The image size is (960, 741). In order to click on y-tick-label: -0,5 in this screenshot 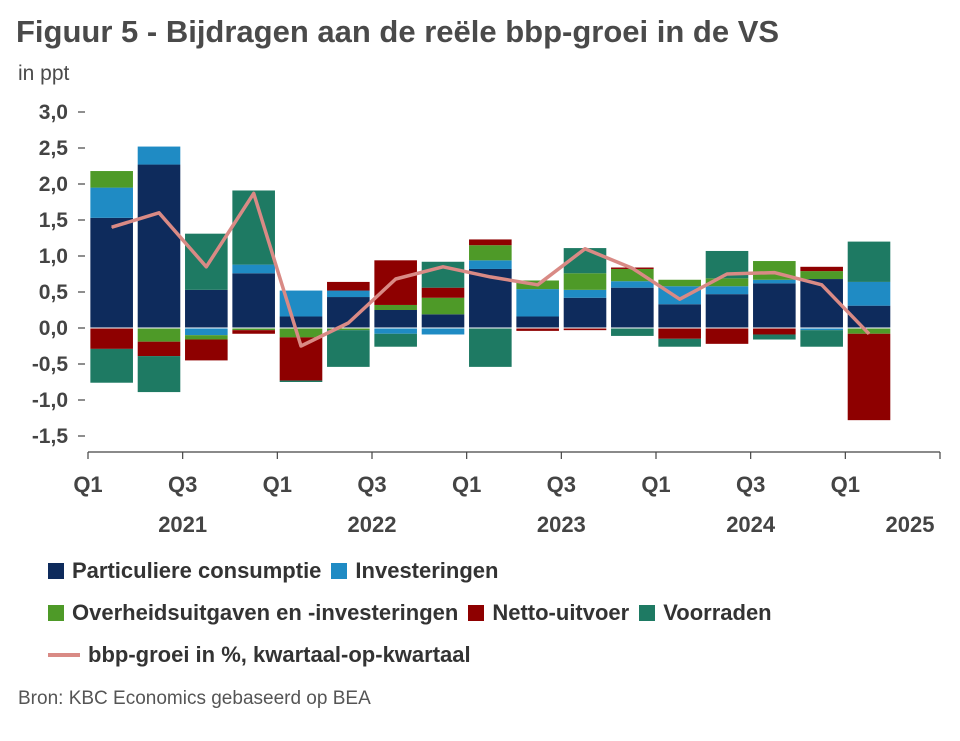, I will do `click(50, 364)`.